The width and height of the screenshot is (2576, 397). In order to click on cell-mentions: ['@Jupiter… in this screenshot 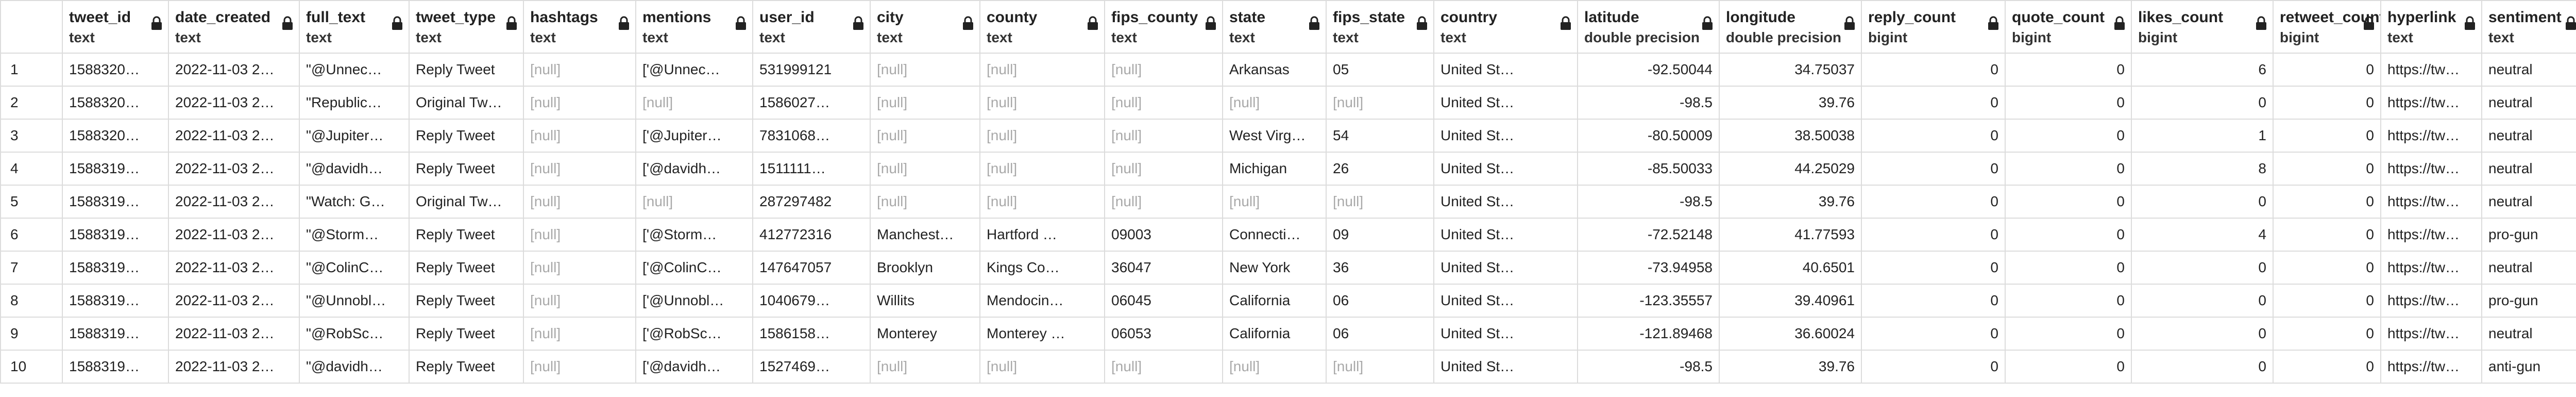, I will do `click(694, 136)`.